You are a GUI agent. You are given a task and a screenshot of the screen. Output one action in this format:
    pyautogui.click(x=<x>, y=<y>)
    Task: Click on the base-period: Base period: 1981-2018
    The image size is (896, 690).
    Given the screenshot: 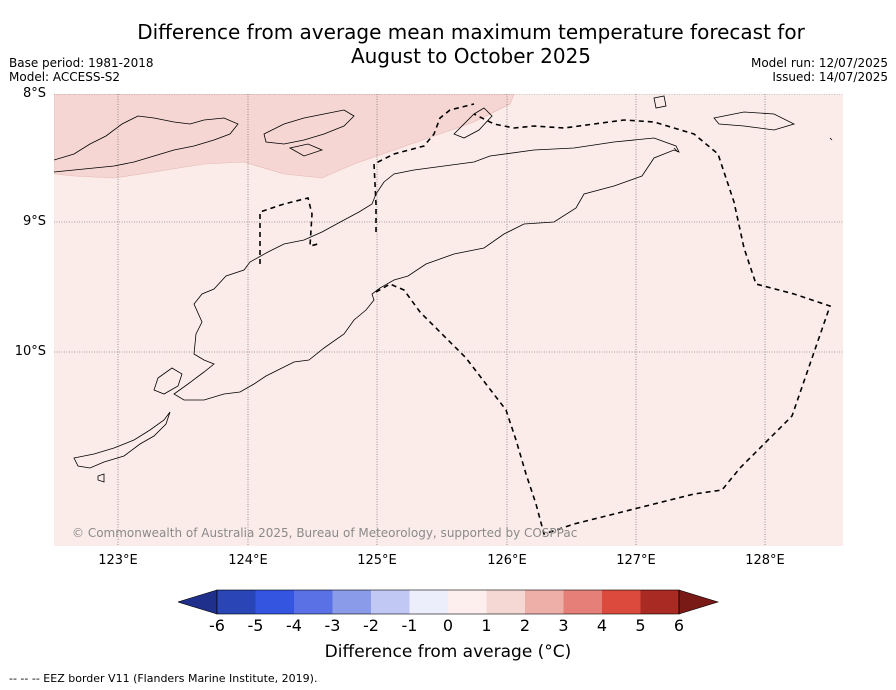 What is the action you would take?
    pyautogui.click(x=81, y=63)
    